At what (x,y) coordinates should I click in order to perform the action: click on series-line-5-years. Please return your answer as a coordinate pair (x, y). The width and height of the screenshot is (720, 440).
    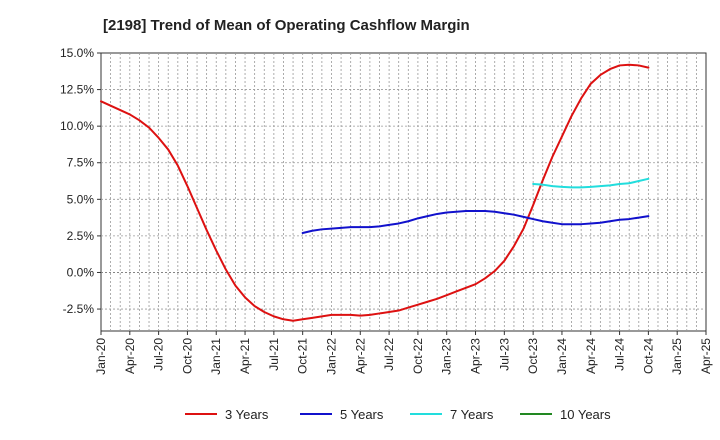
    Looking at the image, I should click on (475, 222).